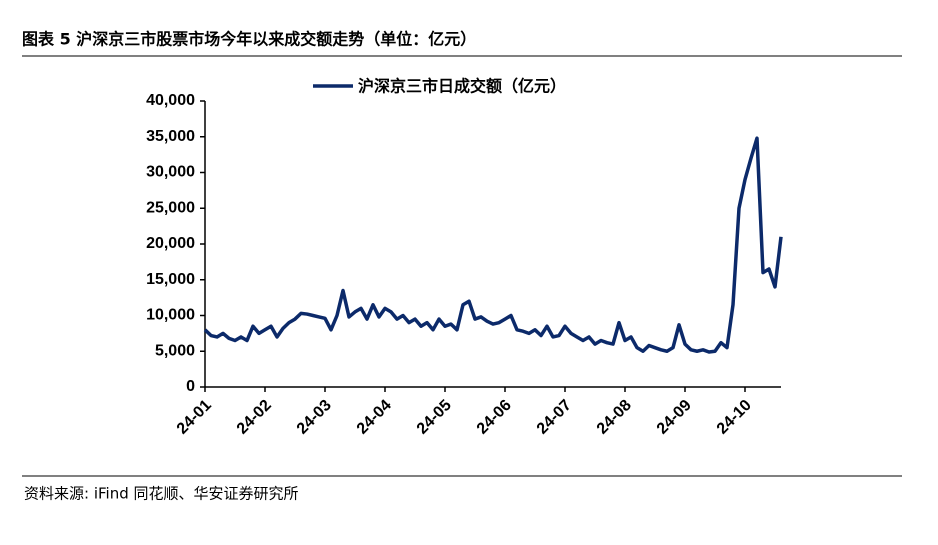  I want to click on y-tick-label: 15,000, so click(170, 279).